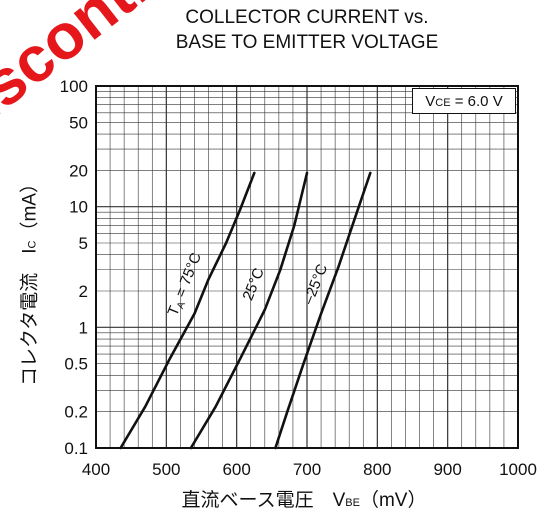 The width and height of the screenshot is (555, 521). I want to click on x-tick-label: 900, so click(447, 469).